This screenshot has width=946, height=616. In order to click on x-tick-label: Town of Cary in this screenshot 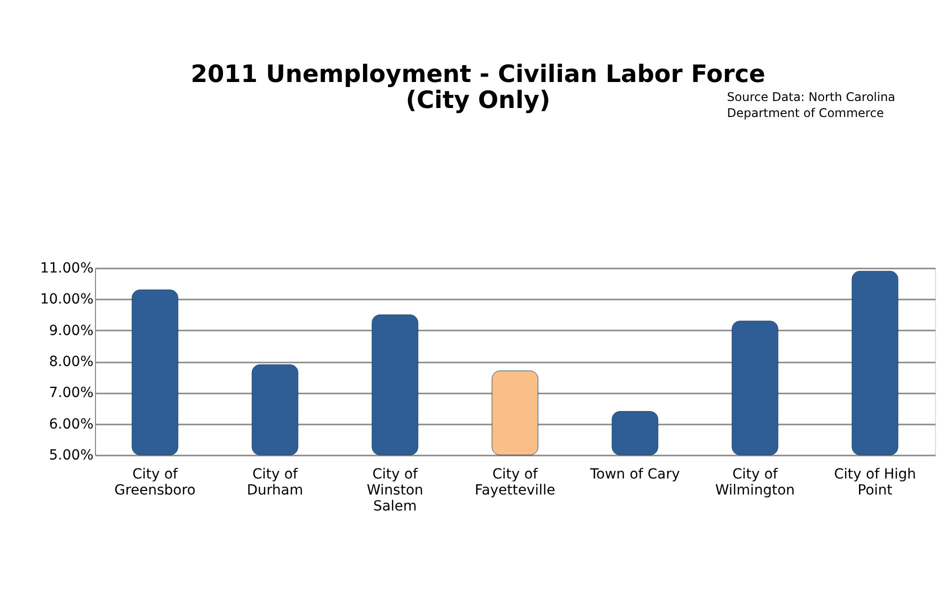, I will do `click(634, 474)`.